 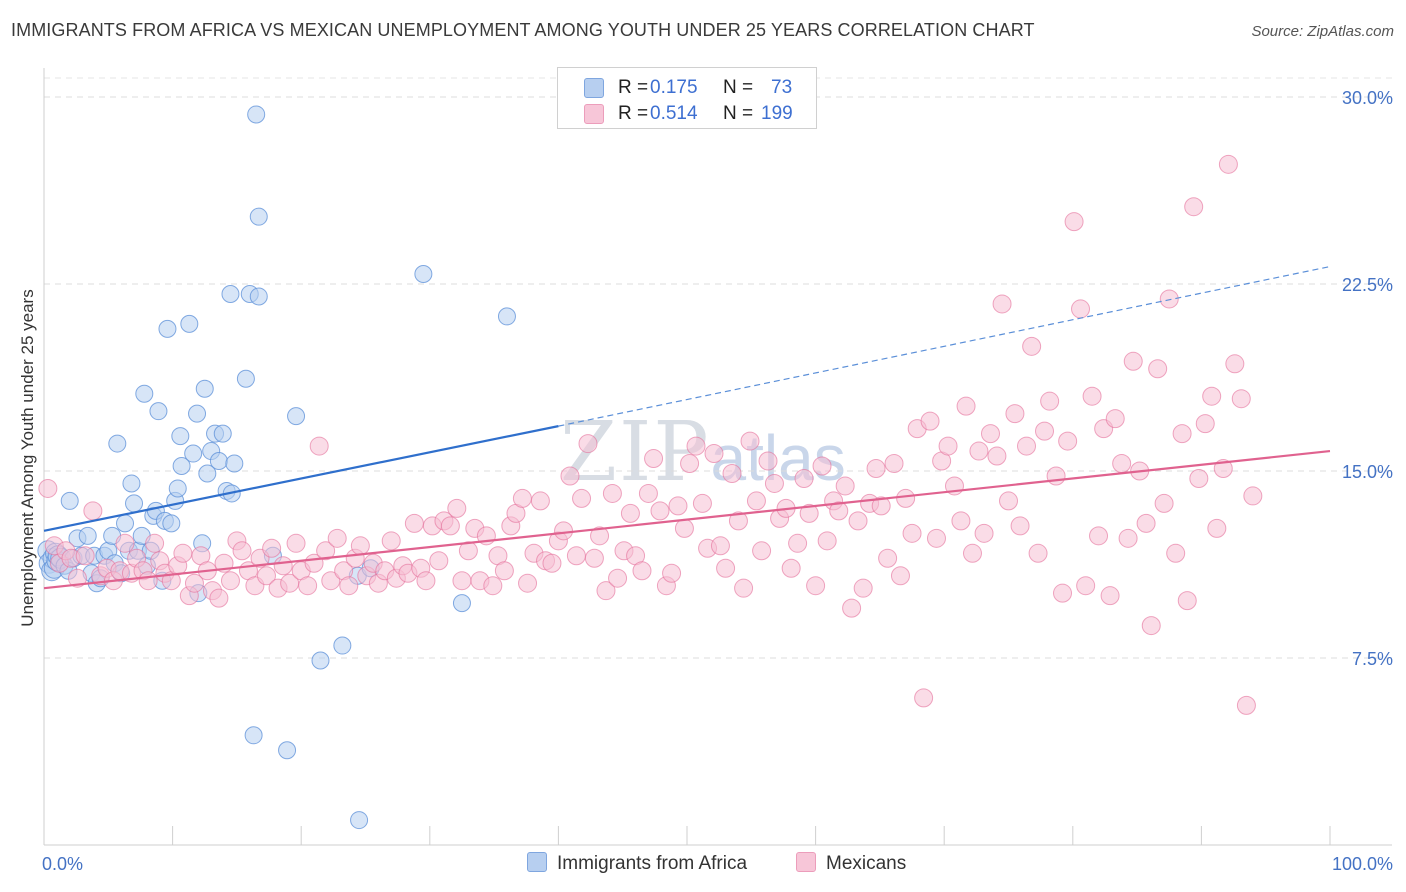 What do you see at coordinates (674, 87) in the screenshot?
I see `legend-r-value: 0.175` at bounding box center [674, 87].